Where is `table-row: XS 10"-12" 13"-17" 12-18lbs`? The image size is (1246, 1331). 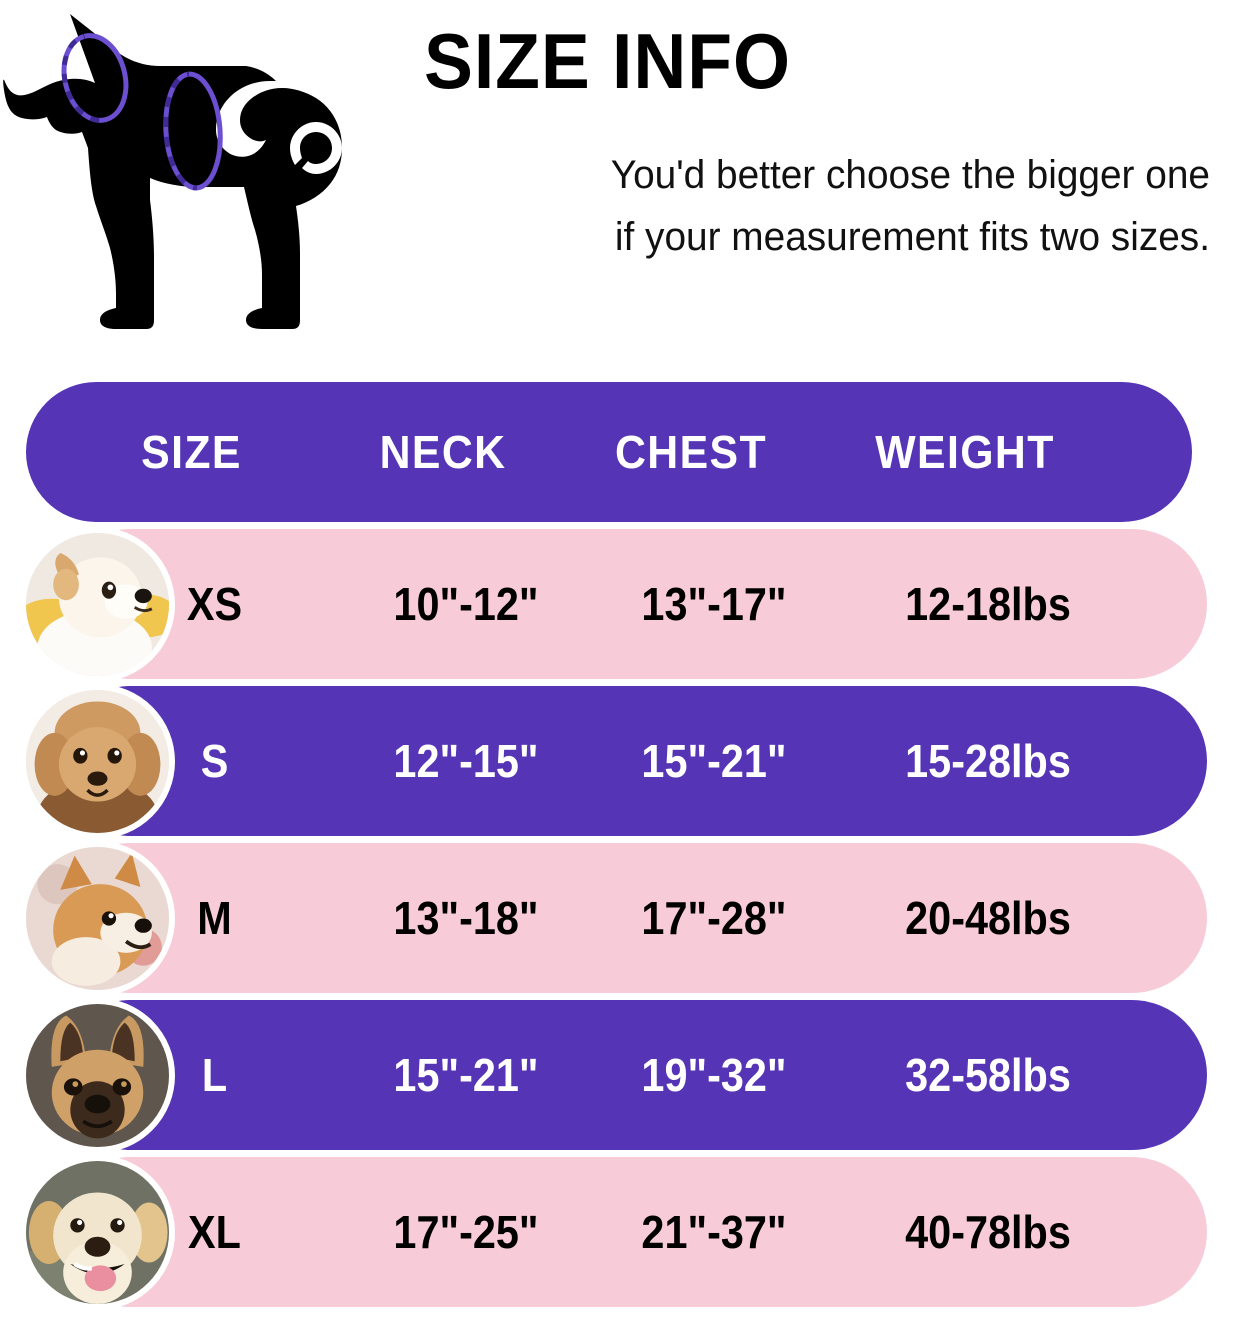 table-row: XS 10"-12" 13"-17" 12-18lbs is located at coordinates (623, 604).